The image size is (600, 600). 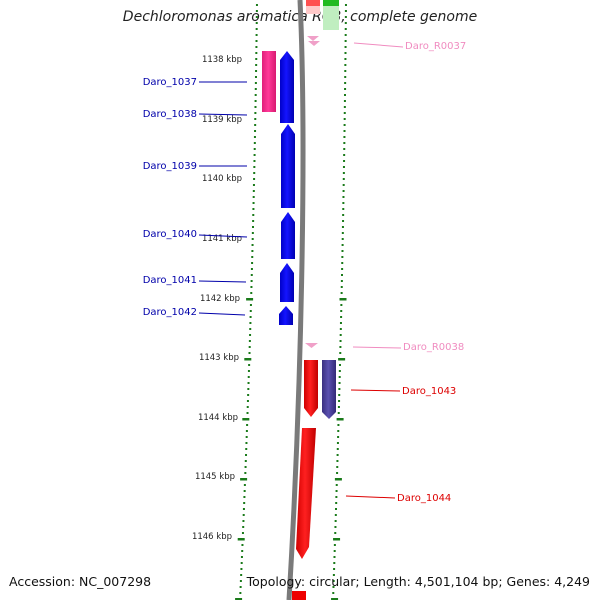 I want to click on rna-label-daro-r0037: Daro_R0037, so click(x=435, y=46).